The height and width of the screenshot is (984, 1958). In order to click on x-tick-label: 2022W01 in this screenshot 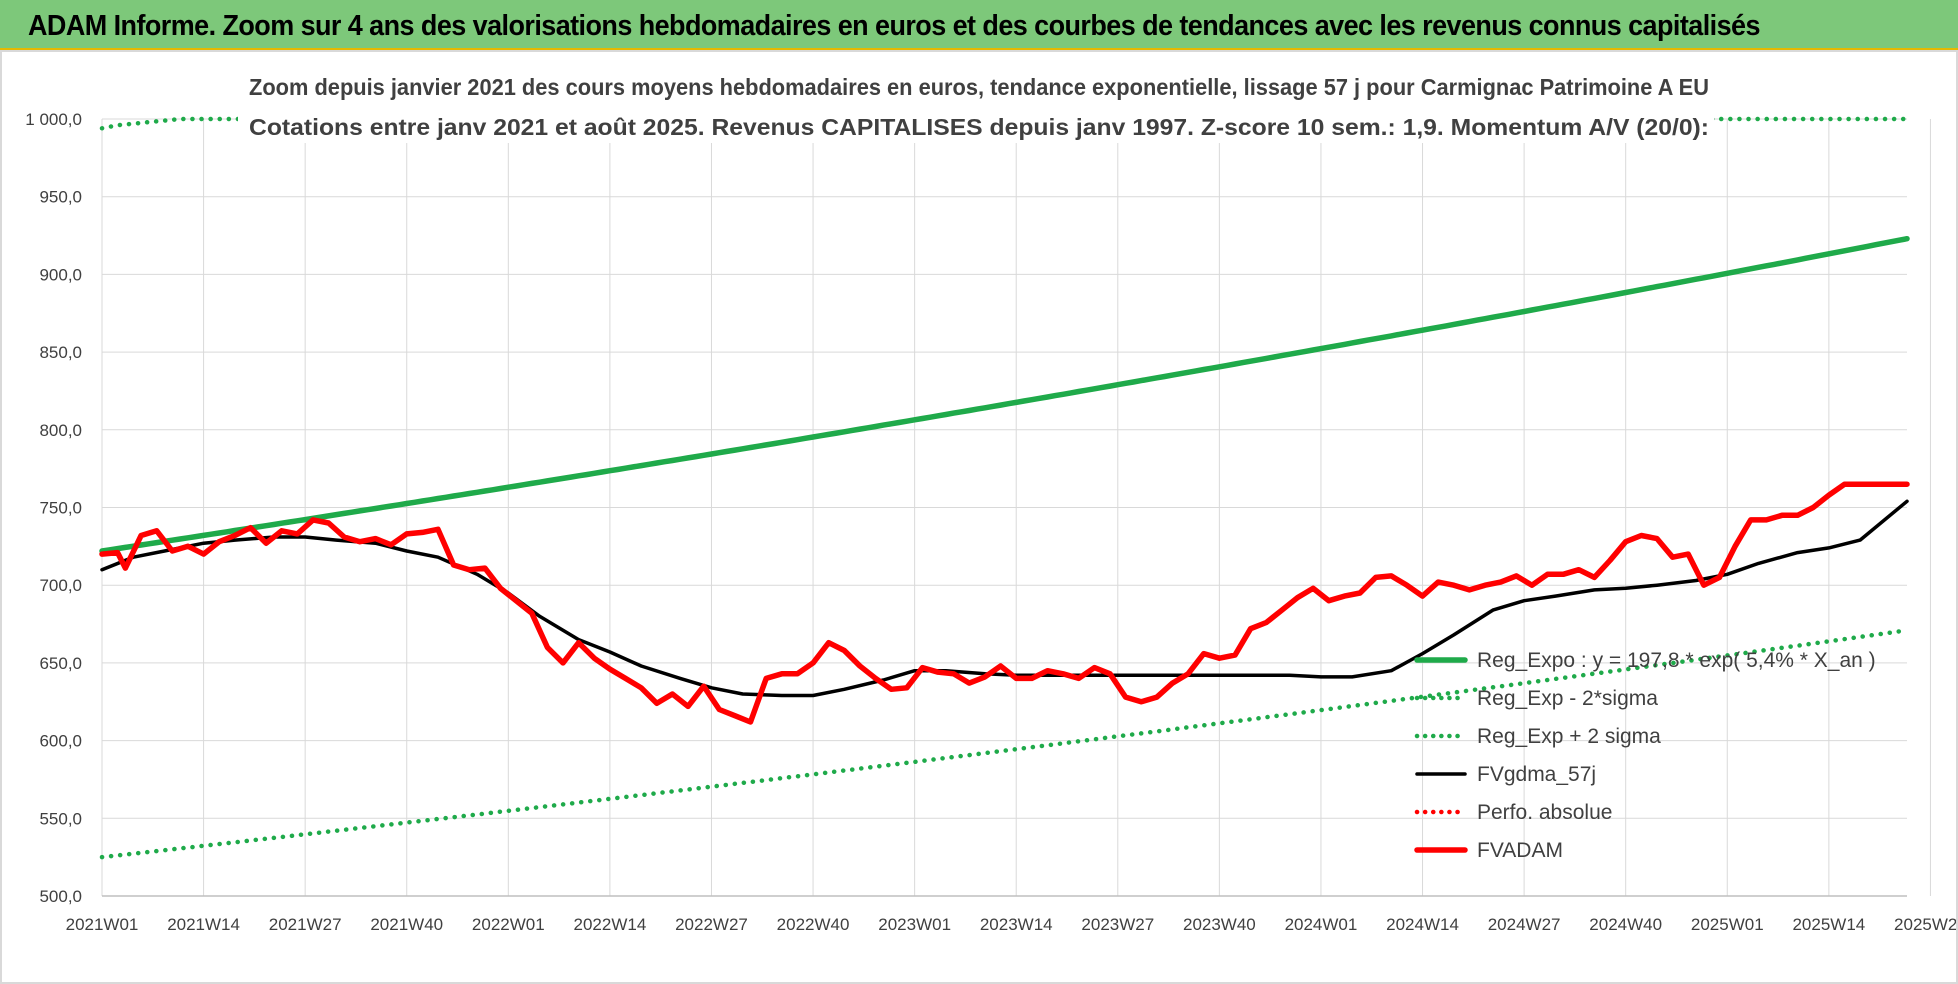, I will do `click(508, 924)`.